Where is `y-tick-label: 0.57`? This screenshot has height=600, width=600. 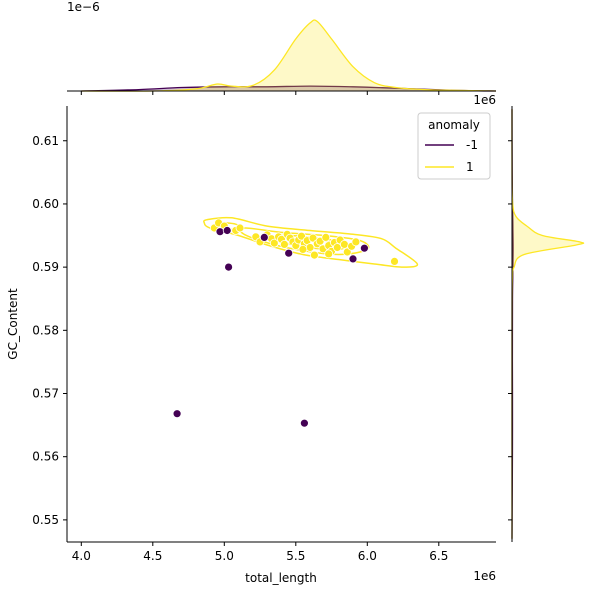
y-tick-label: 0.57 is located at coordinates (45, 394).